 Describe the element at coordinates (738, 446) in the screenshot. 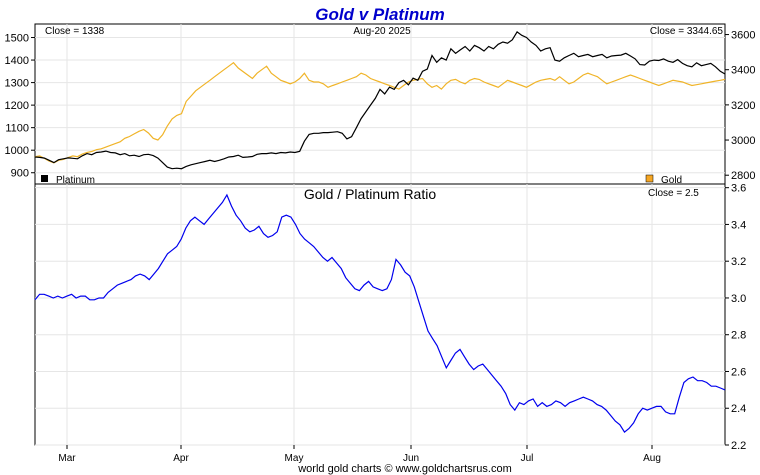

I see `ratio-tick-label: 2.2` at that location.